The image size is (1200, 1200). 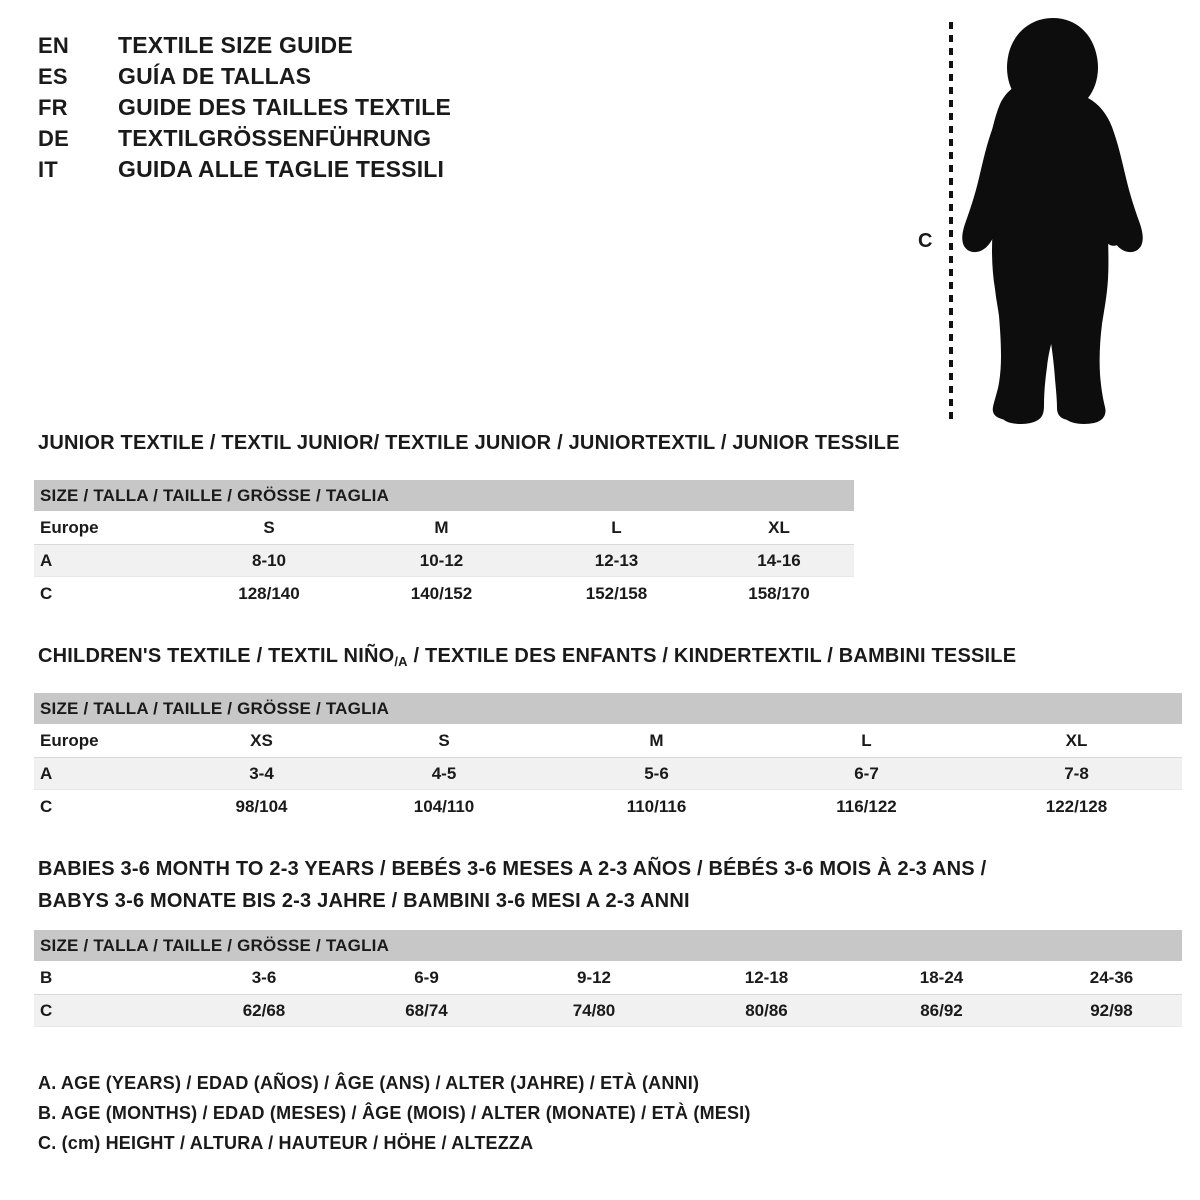 I want to click on babies-row-c-label: C, so click(x=46, y=1010).